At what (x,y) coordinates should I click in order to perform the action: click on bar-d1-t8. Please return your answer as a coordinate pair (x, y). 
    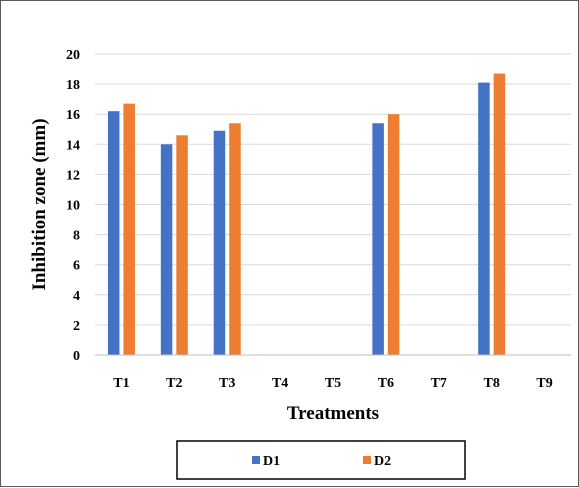
    Looking at the image, I should click on (484, 218).